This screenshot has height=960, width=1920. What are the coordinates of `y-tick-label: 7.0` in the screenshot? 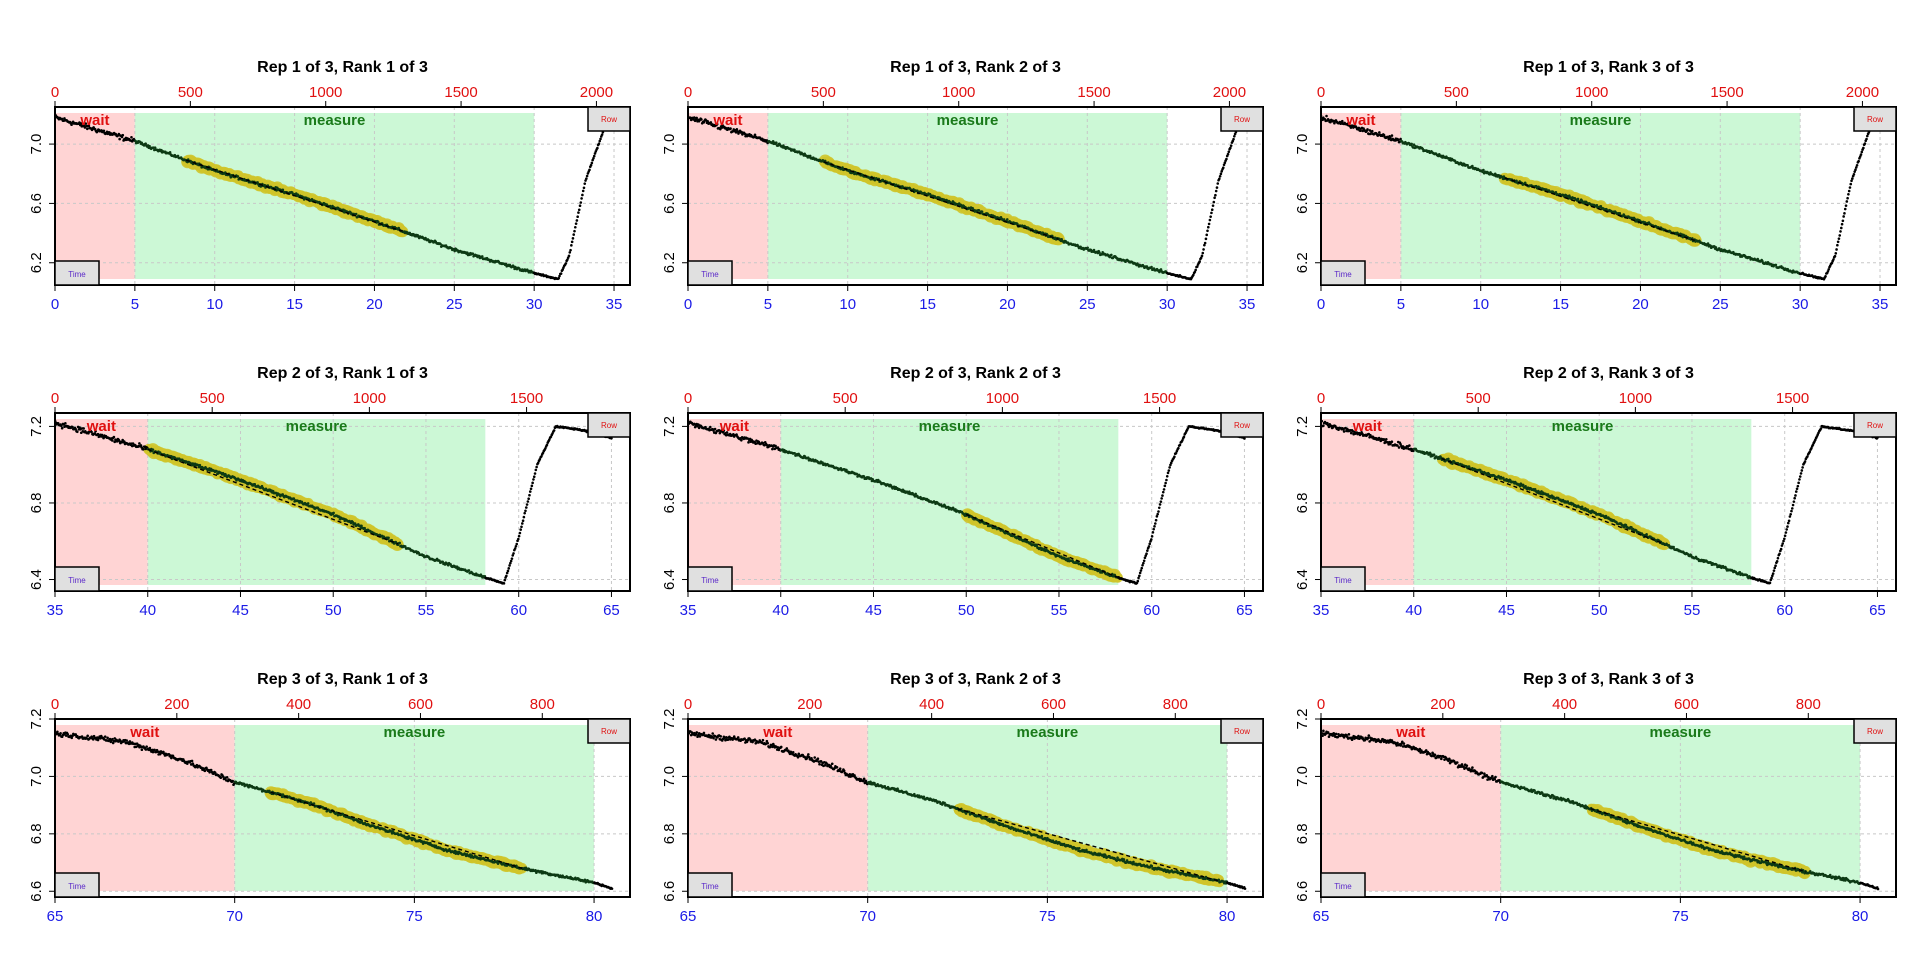 It's located at (669, 144).